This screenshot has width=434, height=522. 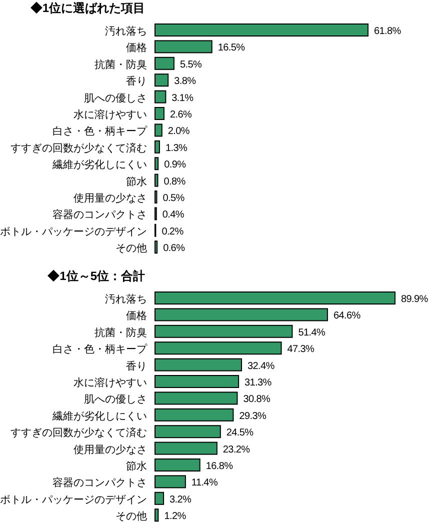 What do you see at coordinates (236, 450) in the screenshot?
I see `data-label: 23.2%` at bounding box center [236, 450].